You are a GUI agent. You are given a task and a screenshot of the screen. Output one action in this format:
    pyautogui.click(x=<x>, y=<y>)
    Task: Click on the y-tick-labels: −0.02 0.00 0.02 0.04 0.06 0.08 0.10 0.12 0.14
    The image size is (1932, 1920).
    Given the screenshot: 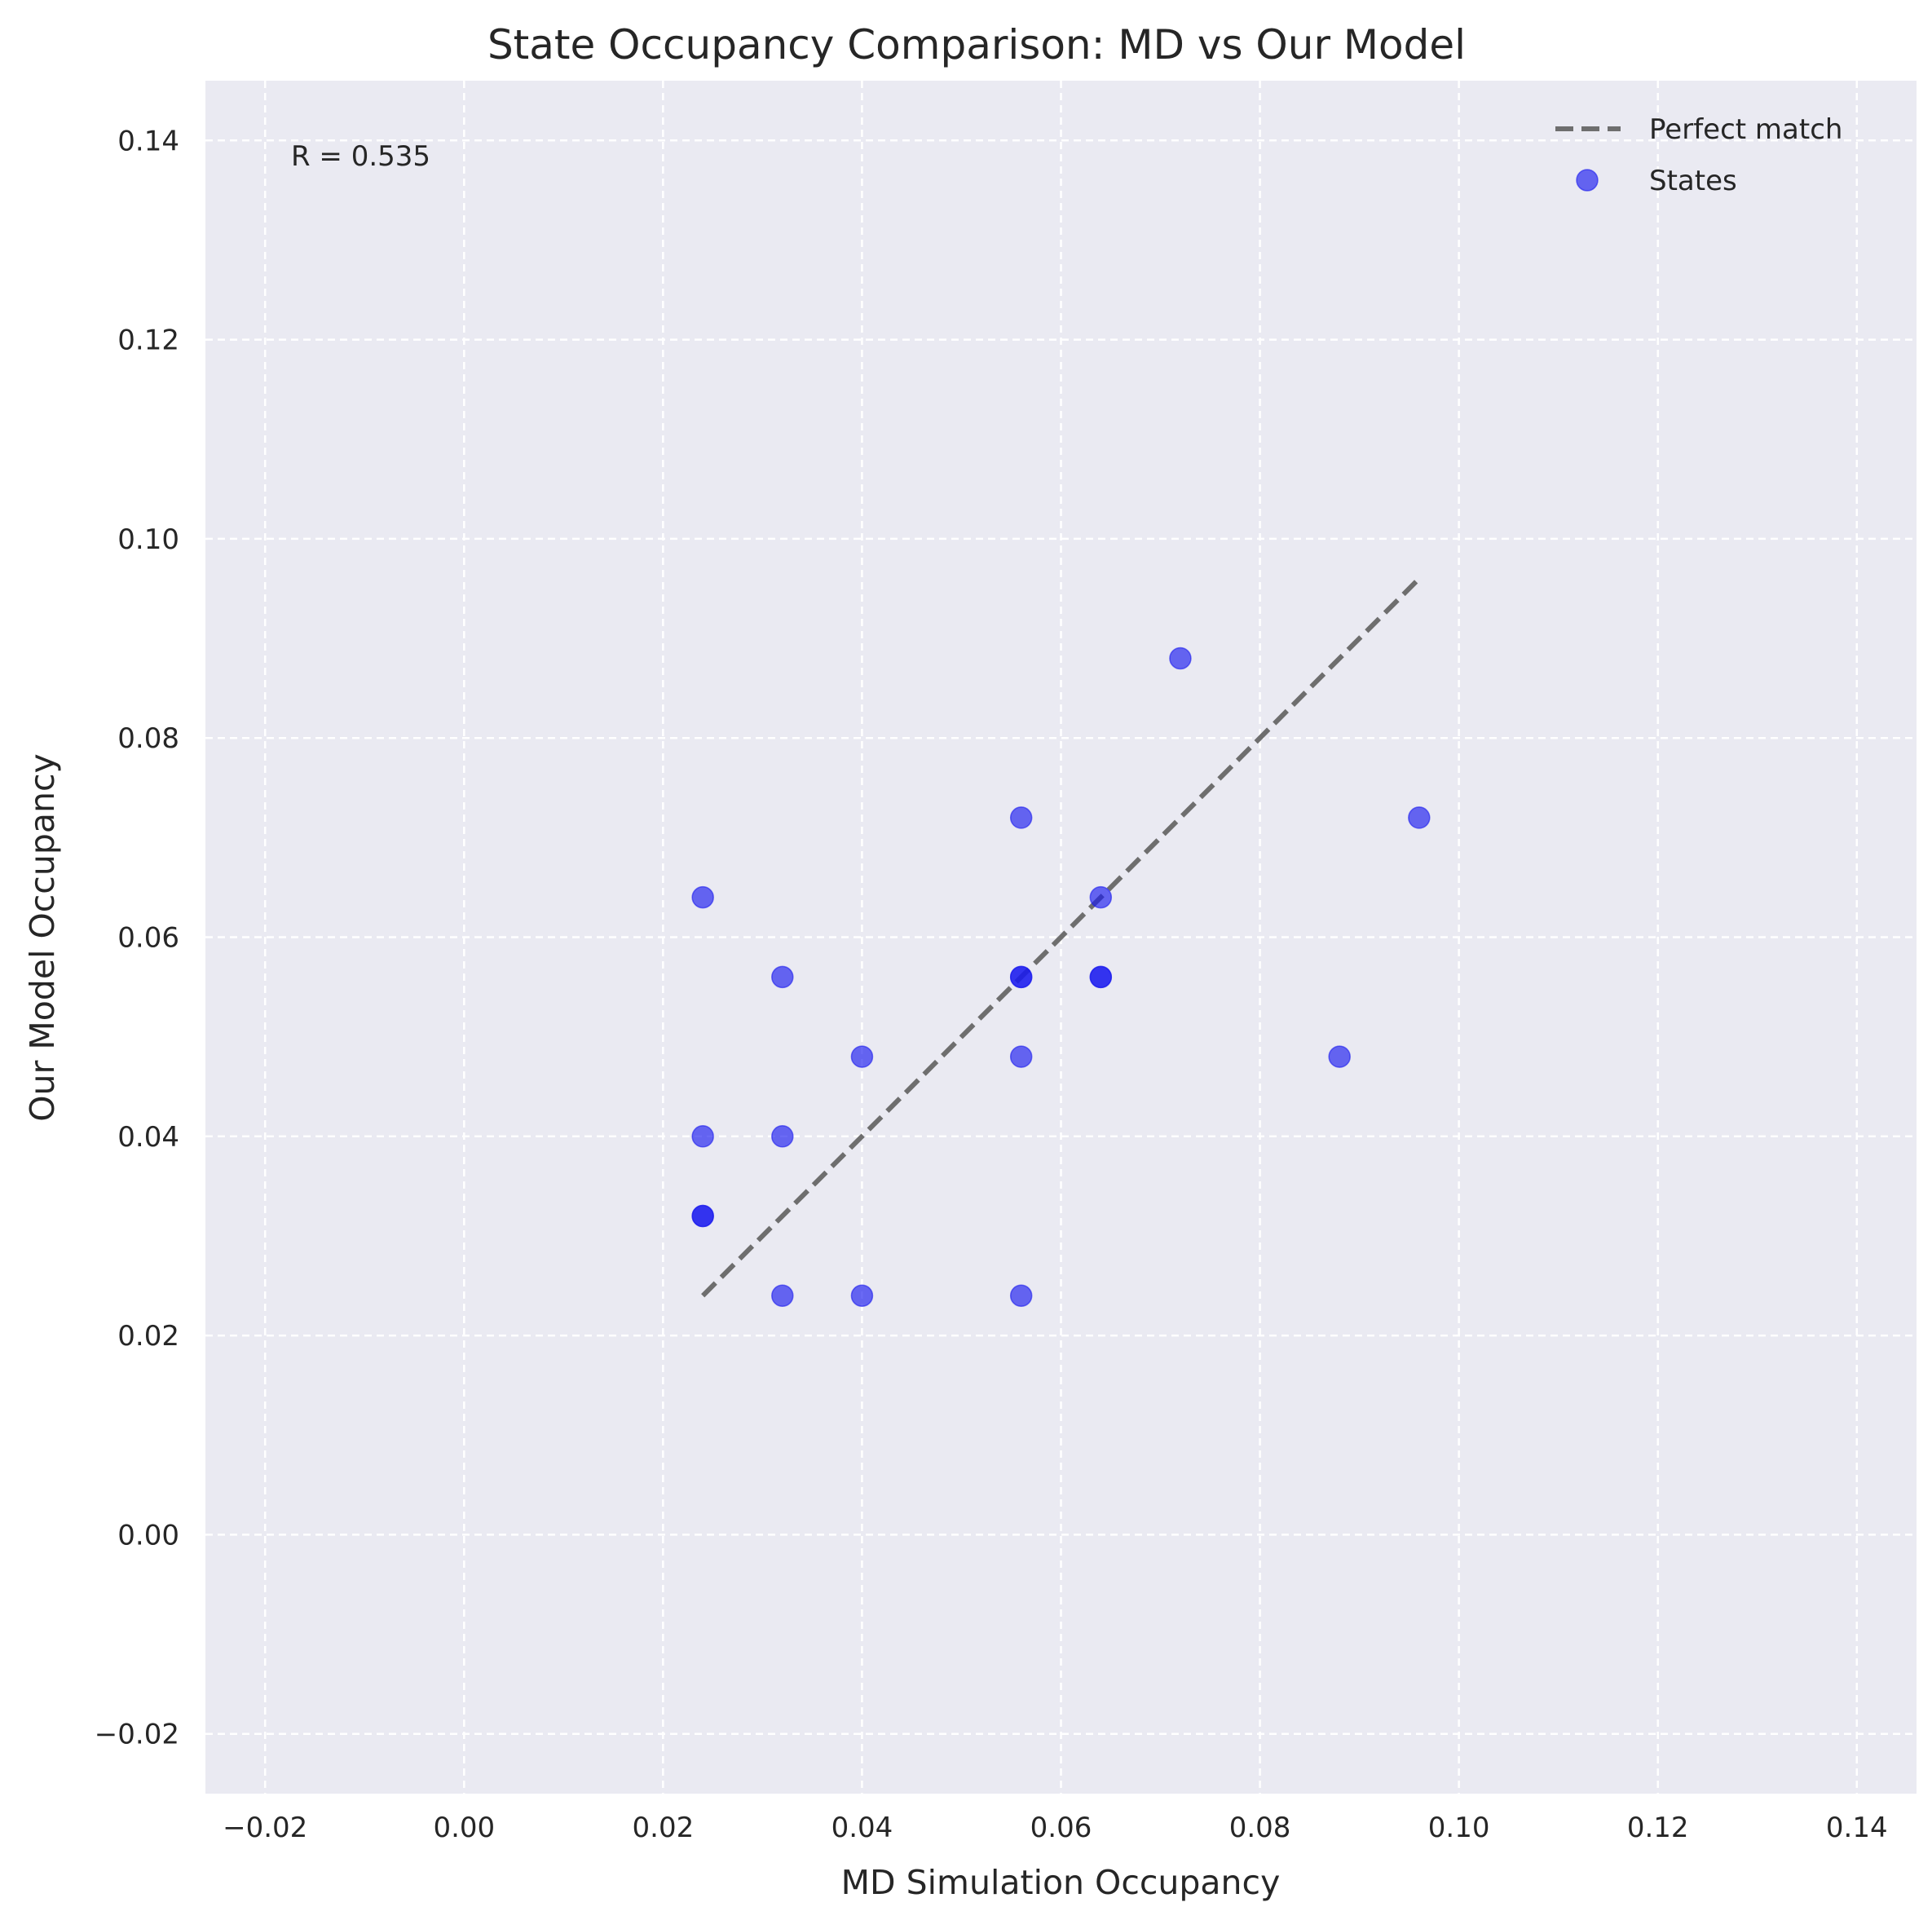 What is the action you would take?
    pyautogui.click(x=137, y=937)
    